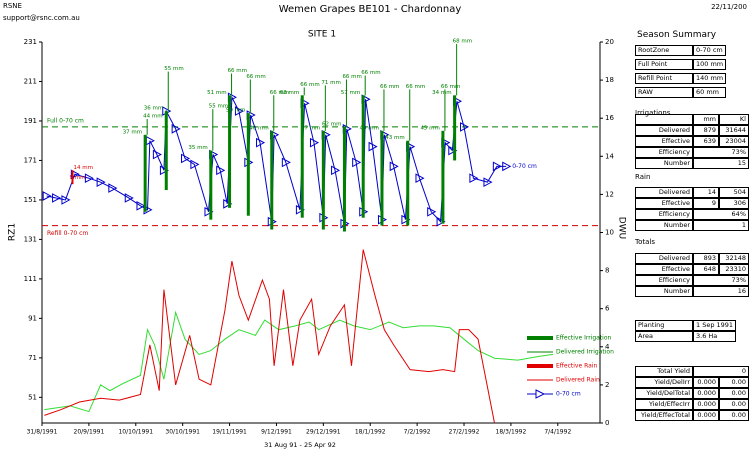 This screenshot has height=458, width=749. I want to click on table-row: Yield/DelTotal 0.000 0.00, so click(692, 393).